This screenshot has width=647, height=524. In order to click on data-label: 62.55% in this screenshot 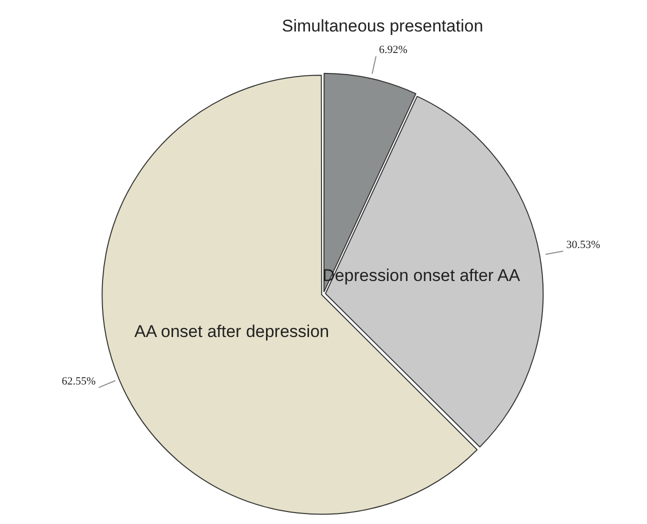, I will do `click(79, 381)`.